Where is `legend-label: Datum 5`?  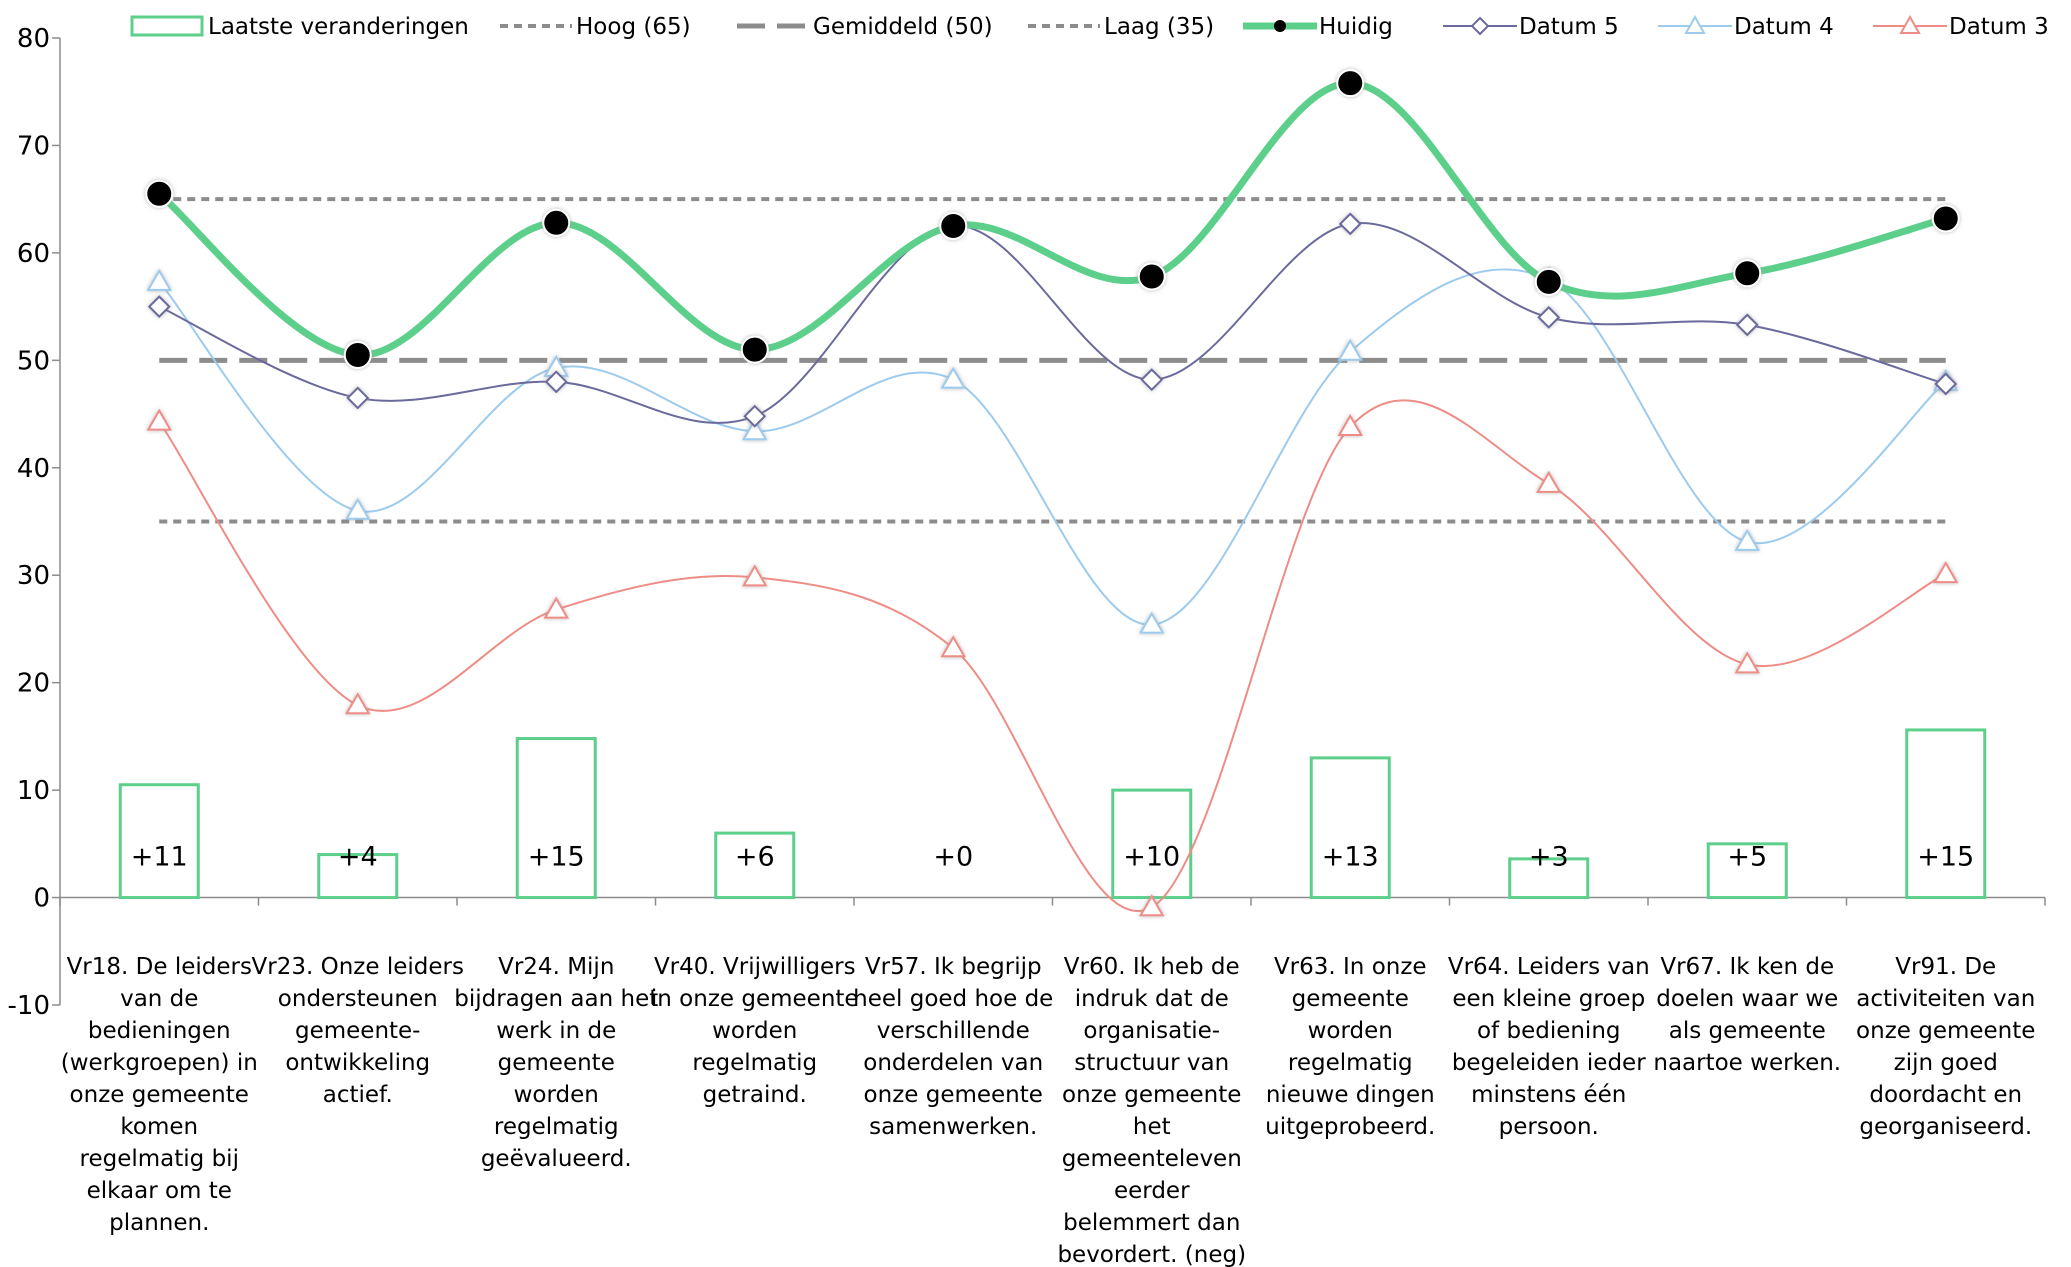
legend-label: Datum 5 is located at coordinates (1569, 27).